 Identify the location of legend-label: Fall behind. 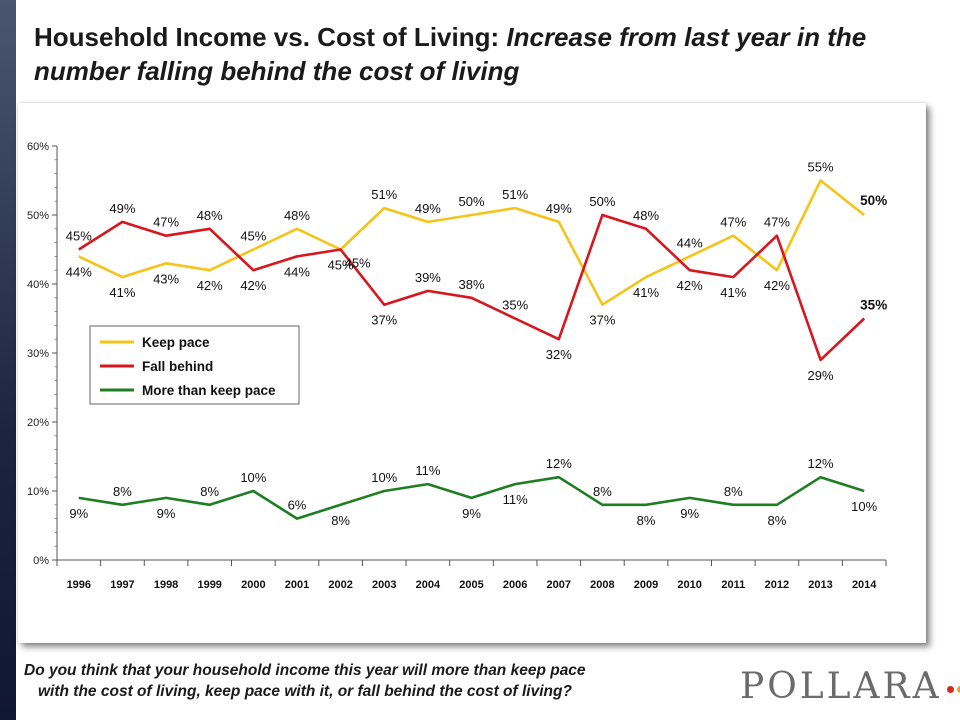
(177, 366).